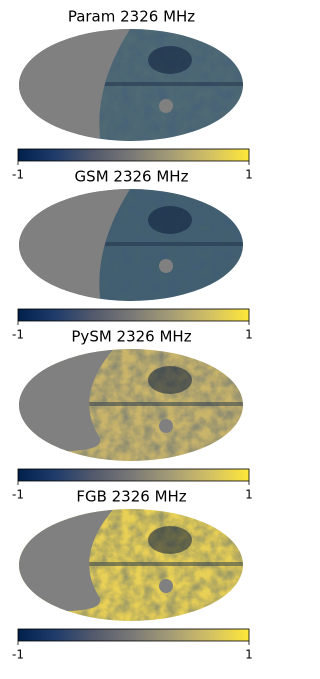  I want to click on panel-title: GSM 2326 MHz, so click(132, 177).